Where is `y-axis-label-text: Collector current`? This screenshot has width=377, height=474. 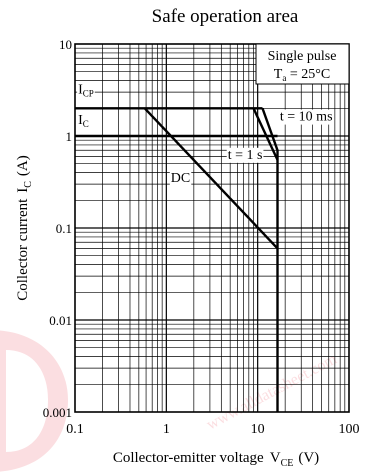 y-axis-label-text: Collector current is located at coordinates (23, 249).